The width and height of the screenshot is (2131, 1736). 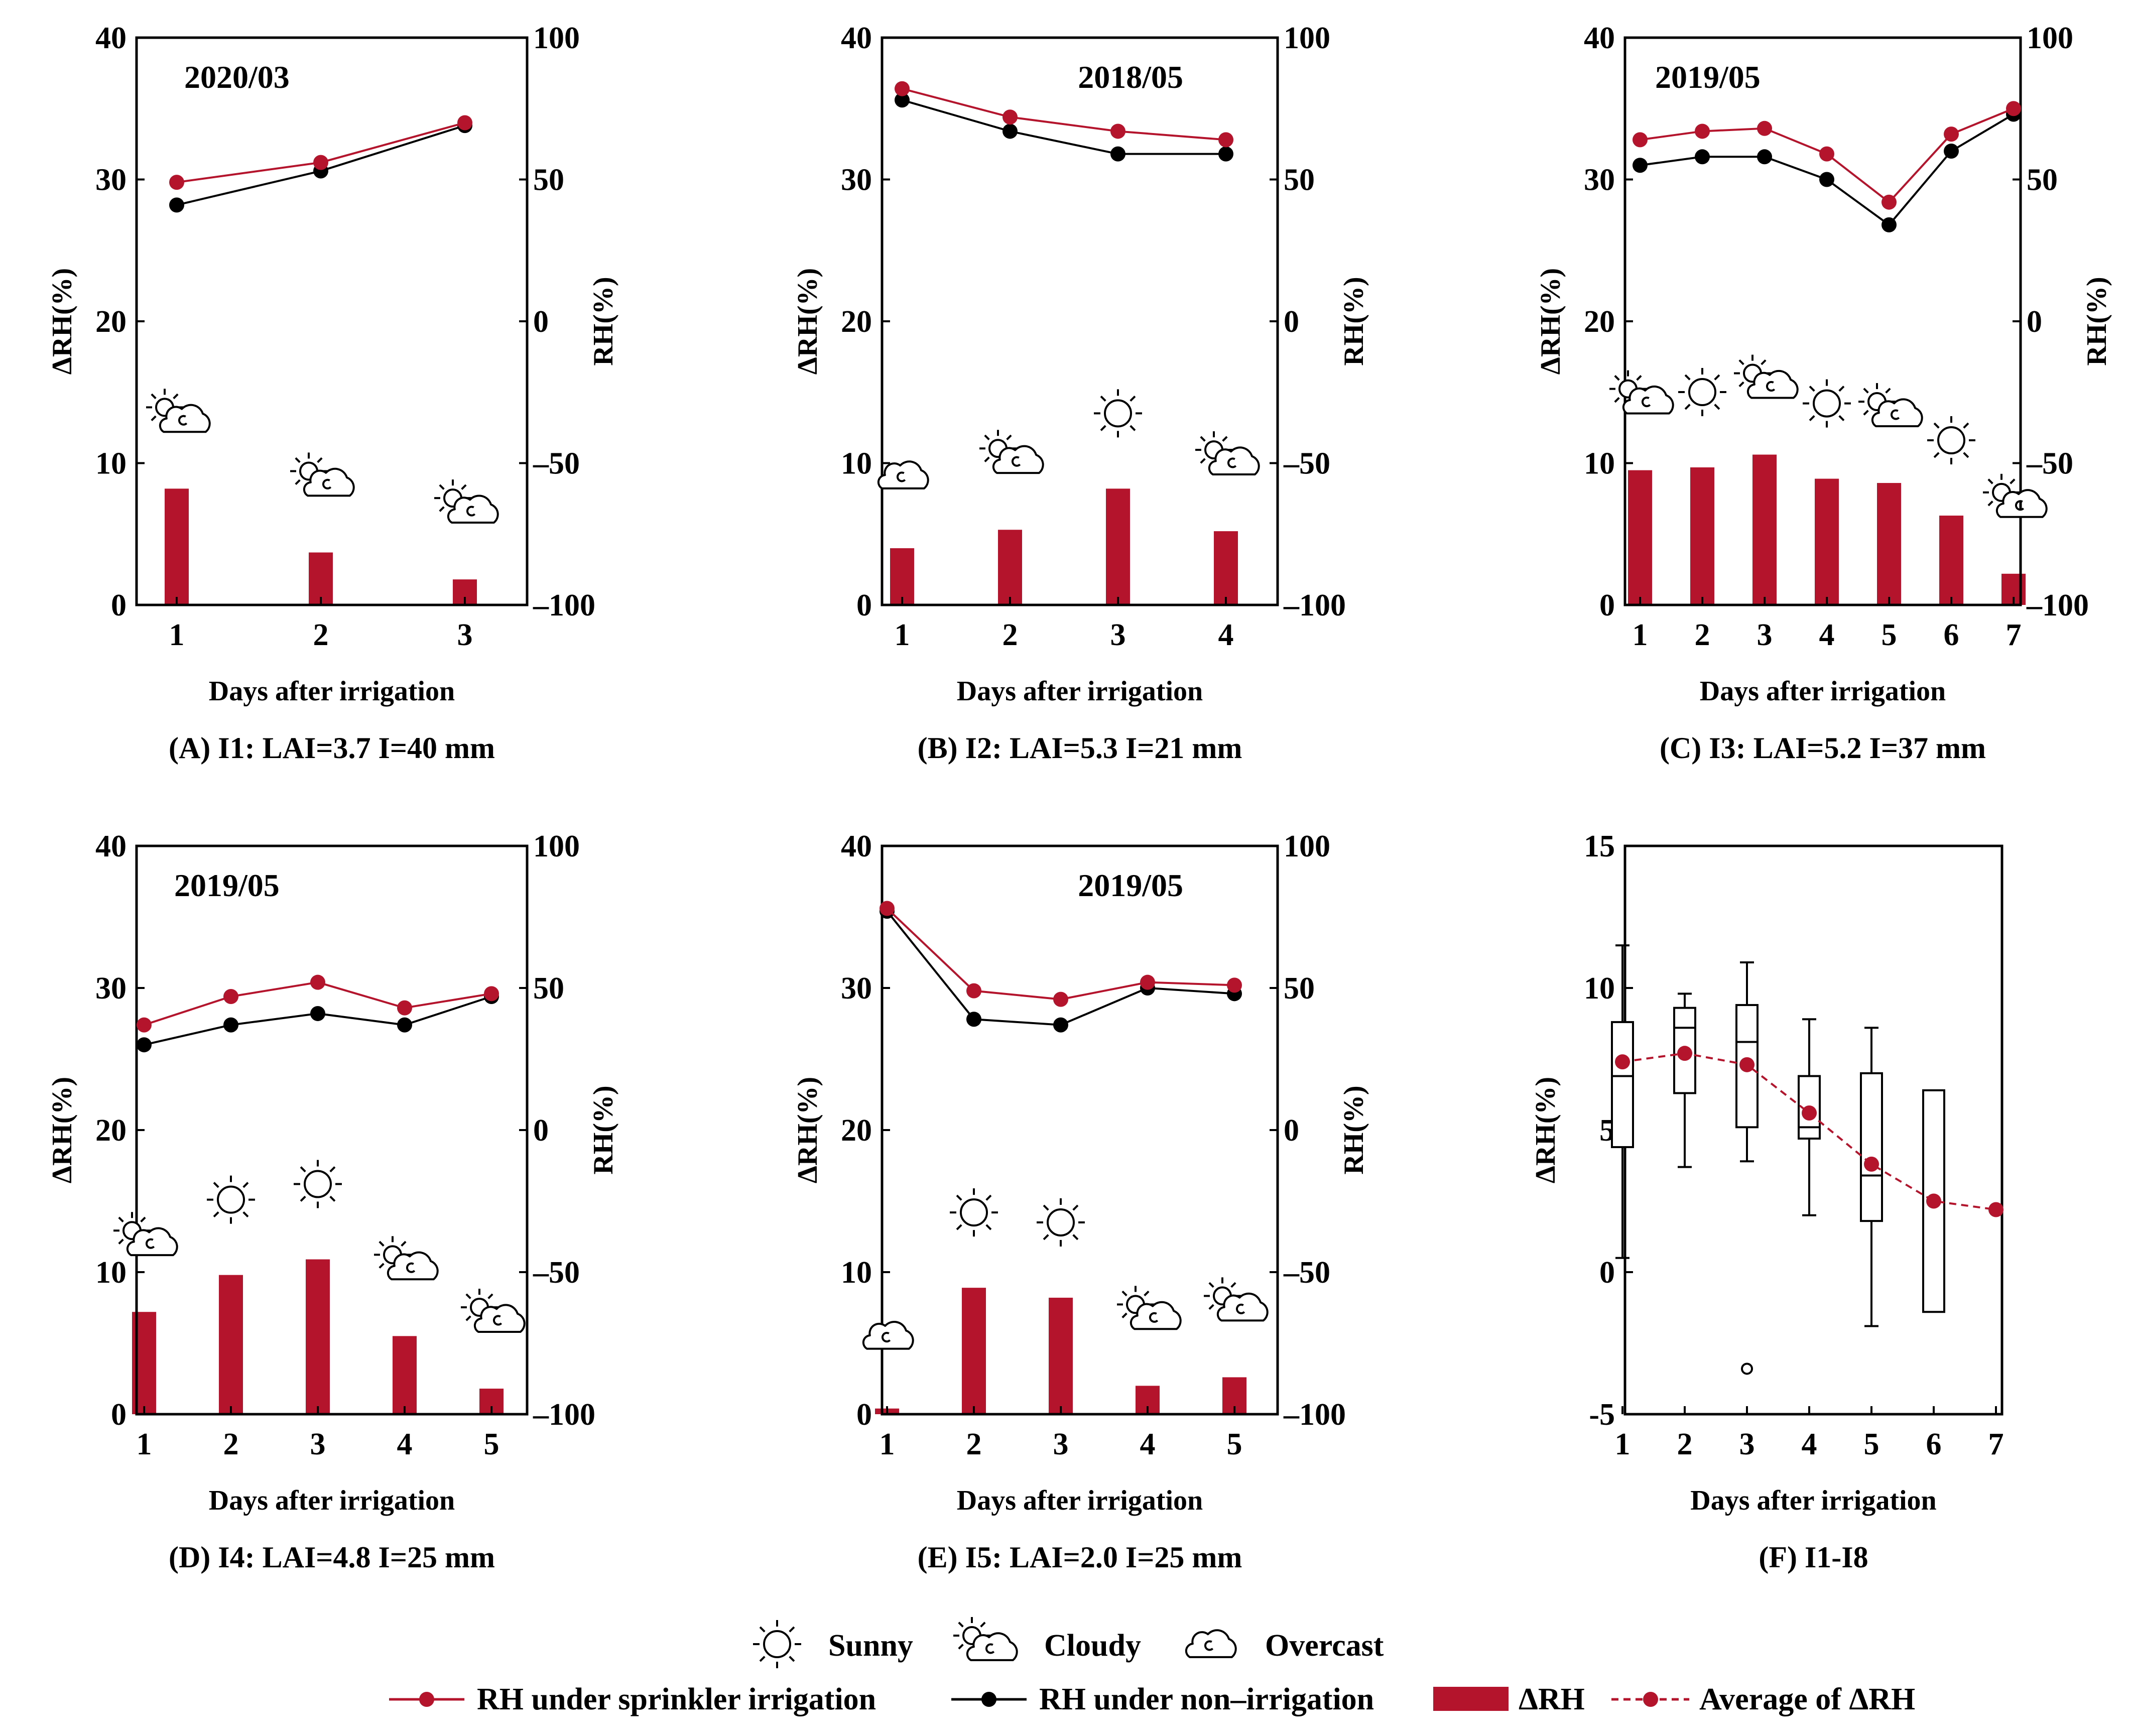 I want to click on legend-rh-non-label: RH under non–irrigation, so click(x=1207, y=1699).